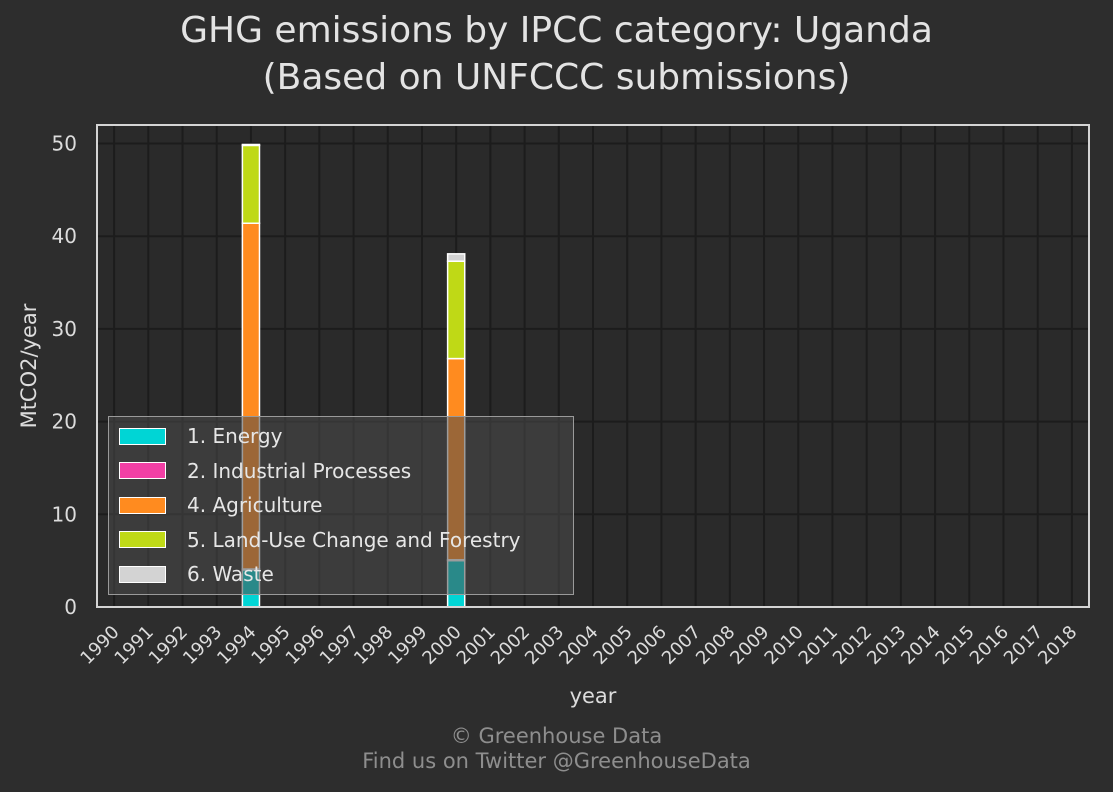  What do you see at coordinates (612, 645) in the screenshot?
I see `x-tick-label: 2005` at bounding box center [612, 645].